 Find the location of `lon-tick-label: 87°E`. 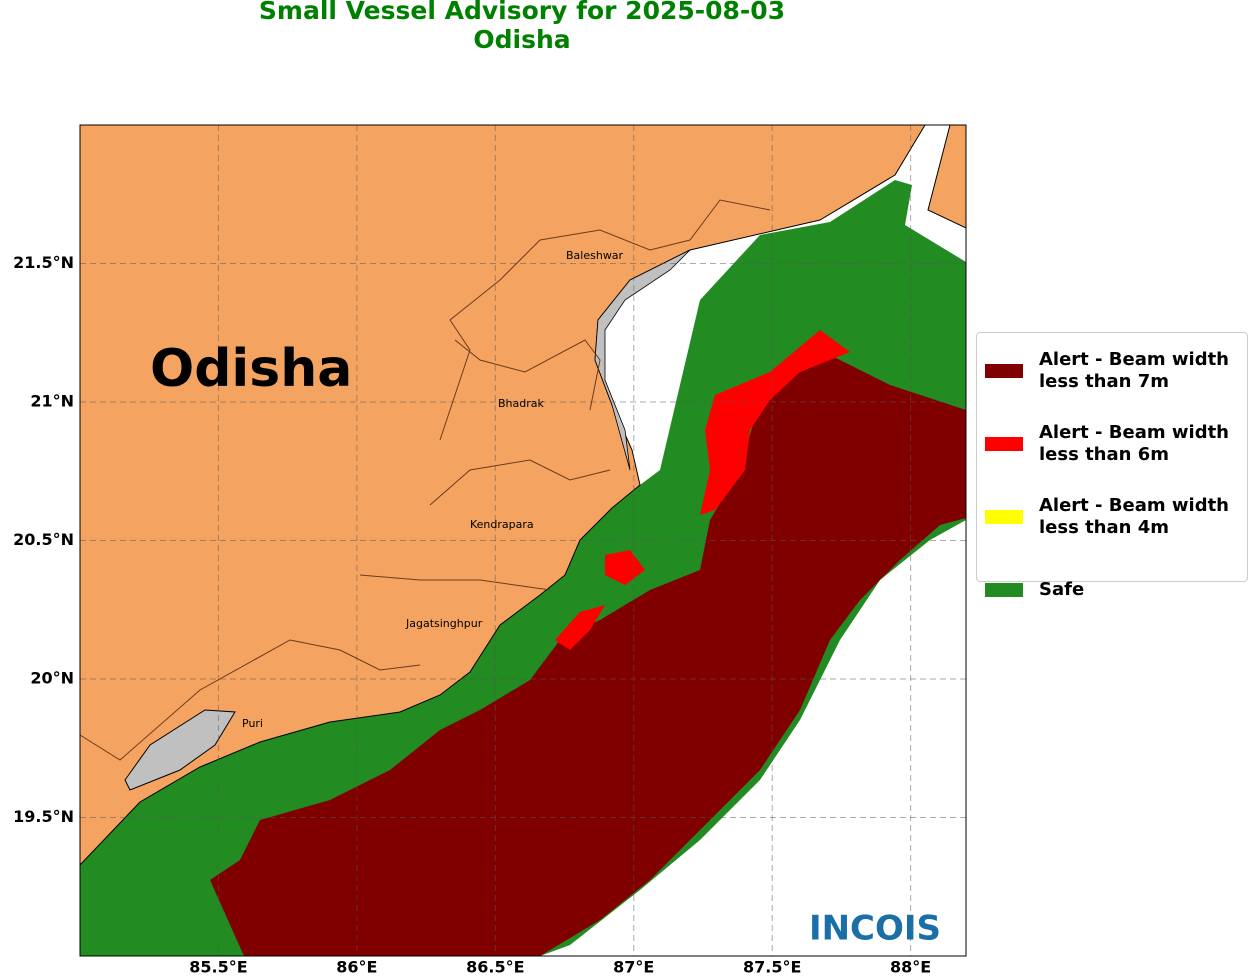

lon-tick-label: 87°E is located at coordinates (633, 967).